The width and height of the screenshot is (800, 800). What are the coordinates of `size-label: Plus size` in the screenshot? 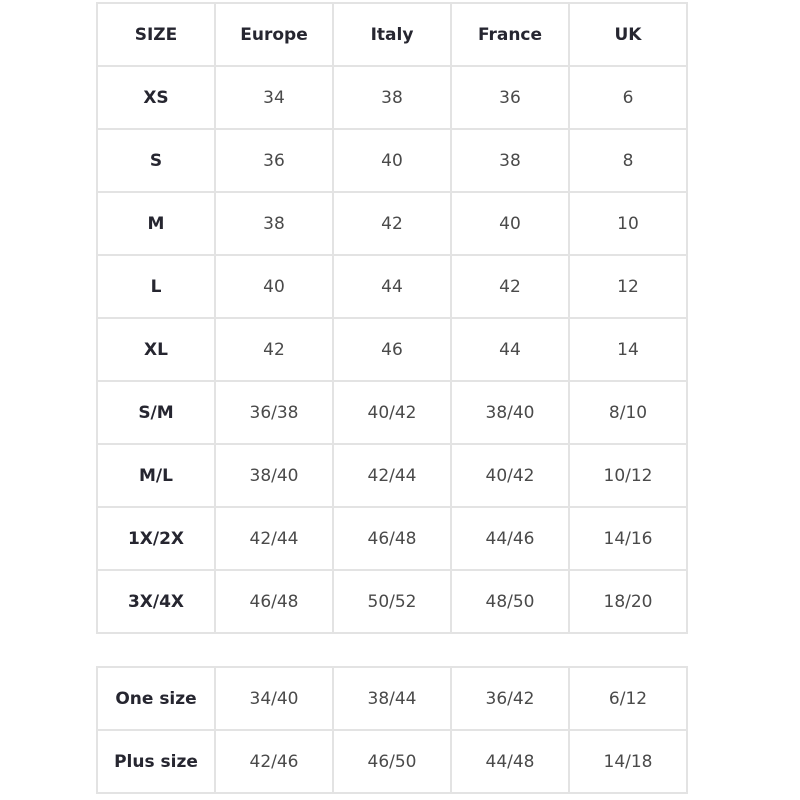 It's located at (156, 761).